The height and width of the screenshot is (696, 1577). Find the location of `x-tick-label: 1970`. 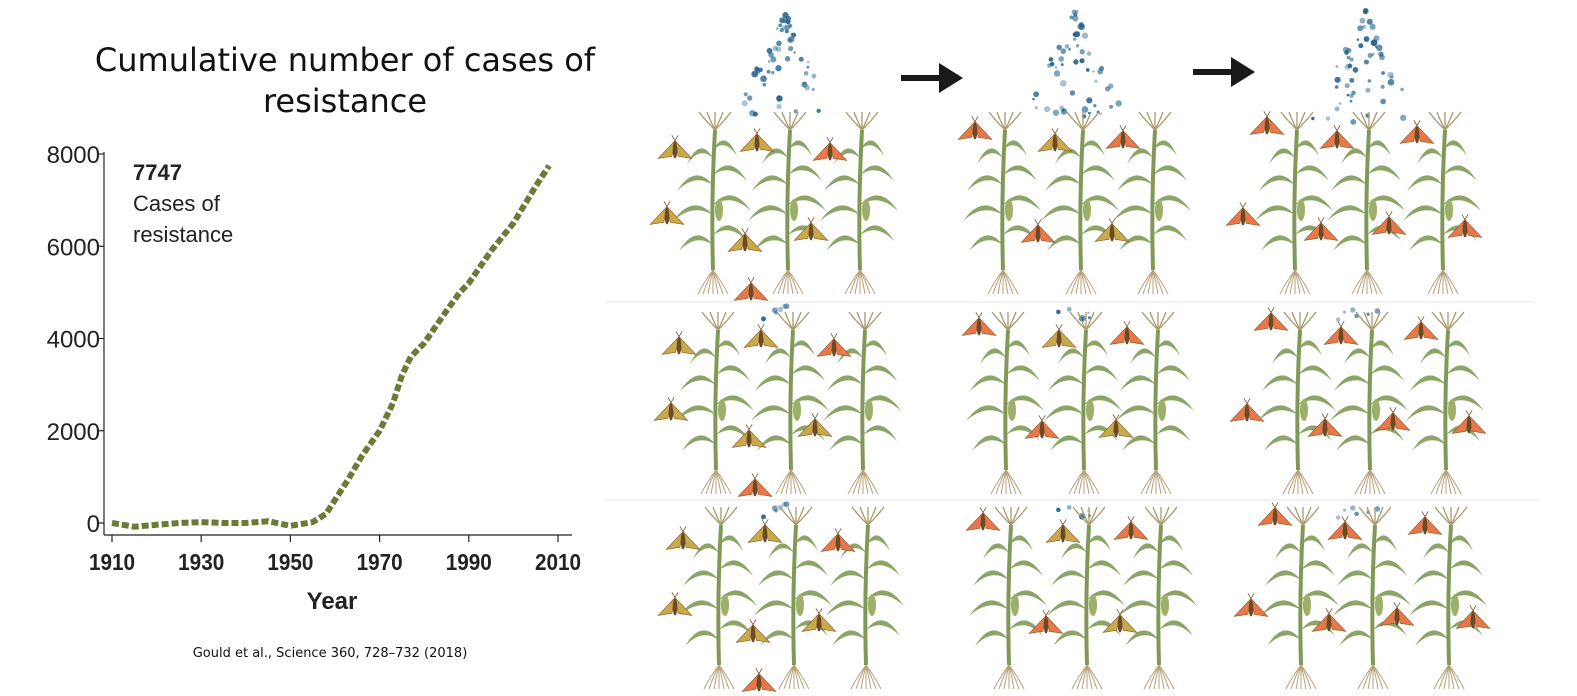

x-tick-label: 1970 is located at coordinates (380, 562).